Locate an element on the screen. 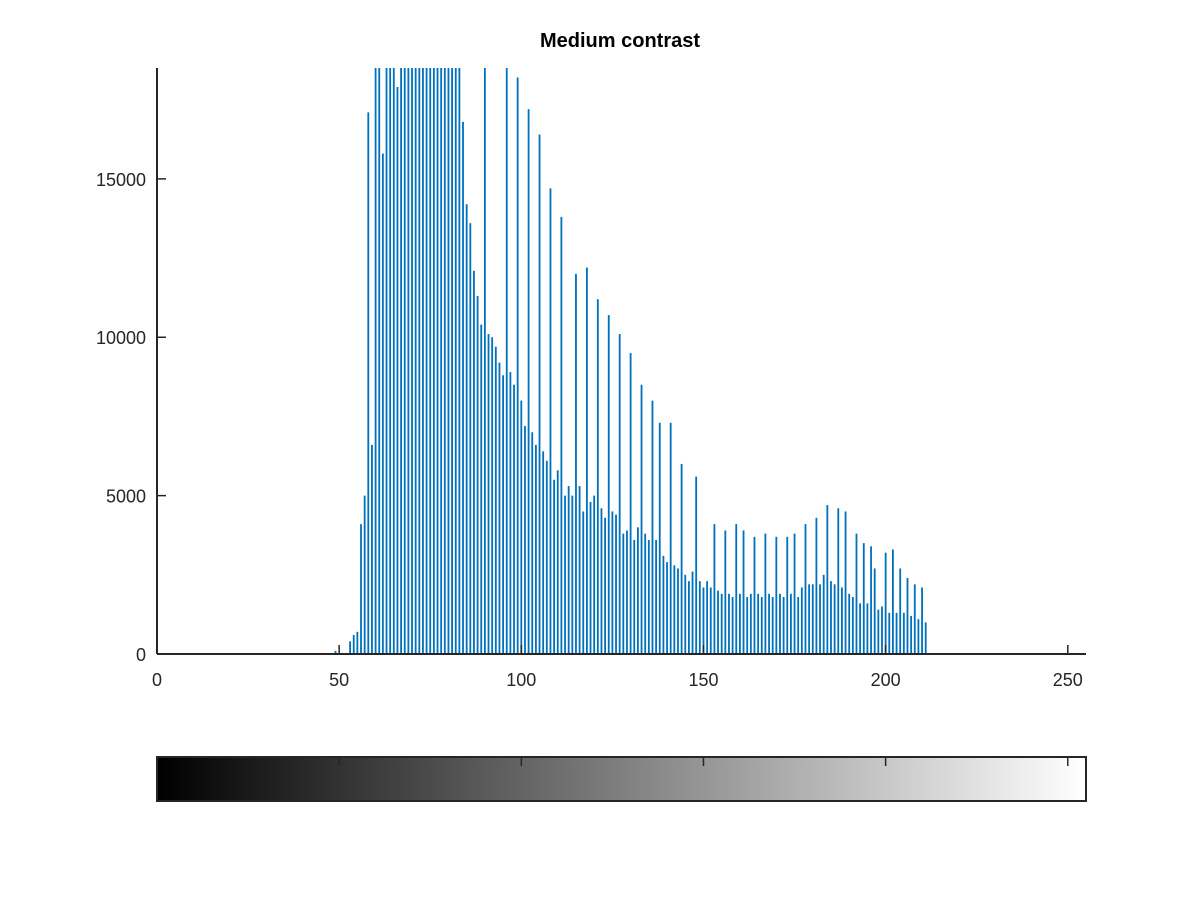  colorbar is located at coordinates (621, 779).